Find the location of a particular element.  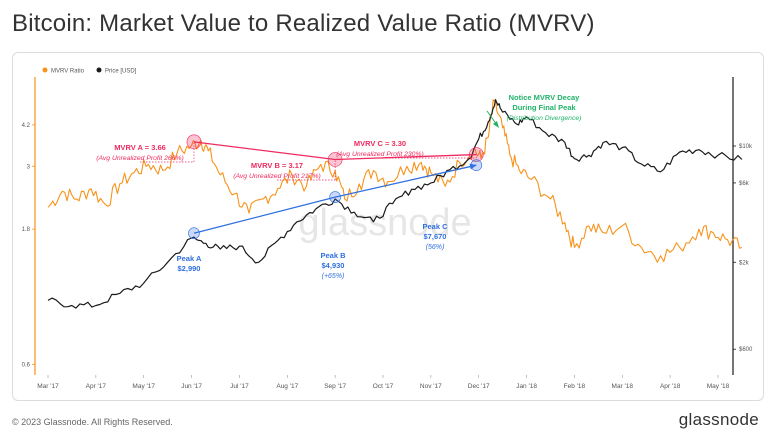

peak-b-change: (+65%) is located at coordinates (333, 276).